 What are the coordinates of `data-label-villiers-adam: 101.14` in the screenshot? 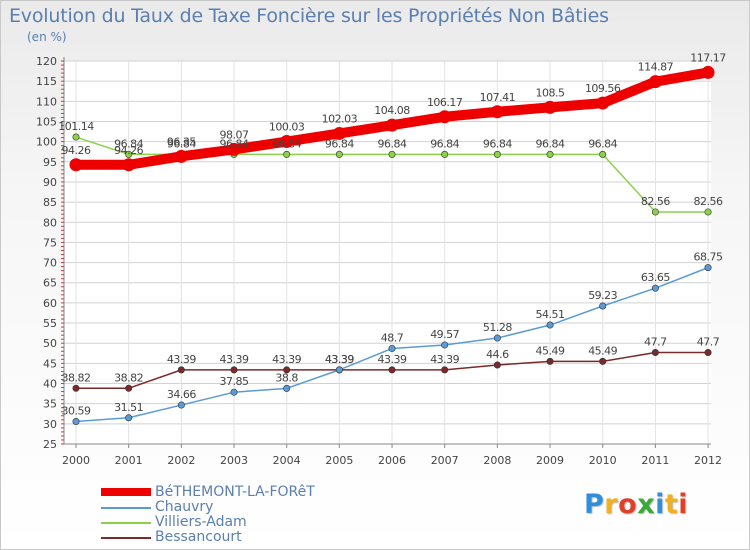 It's located at (76, 126).